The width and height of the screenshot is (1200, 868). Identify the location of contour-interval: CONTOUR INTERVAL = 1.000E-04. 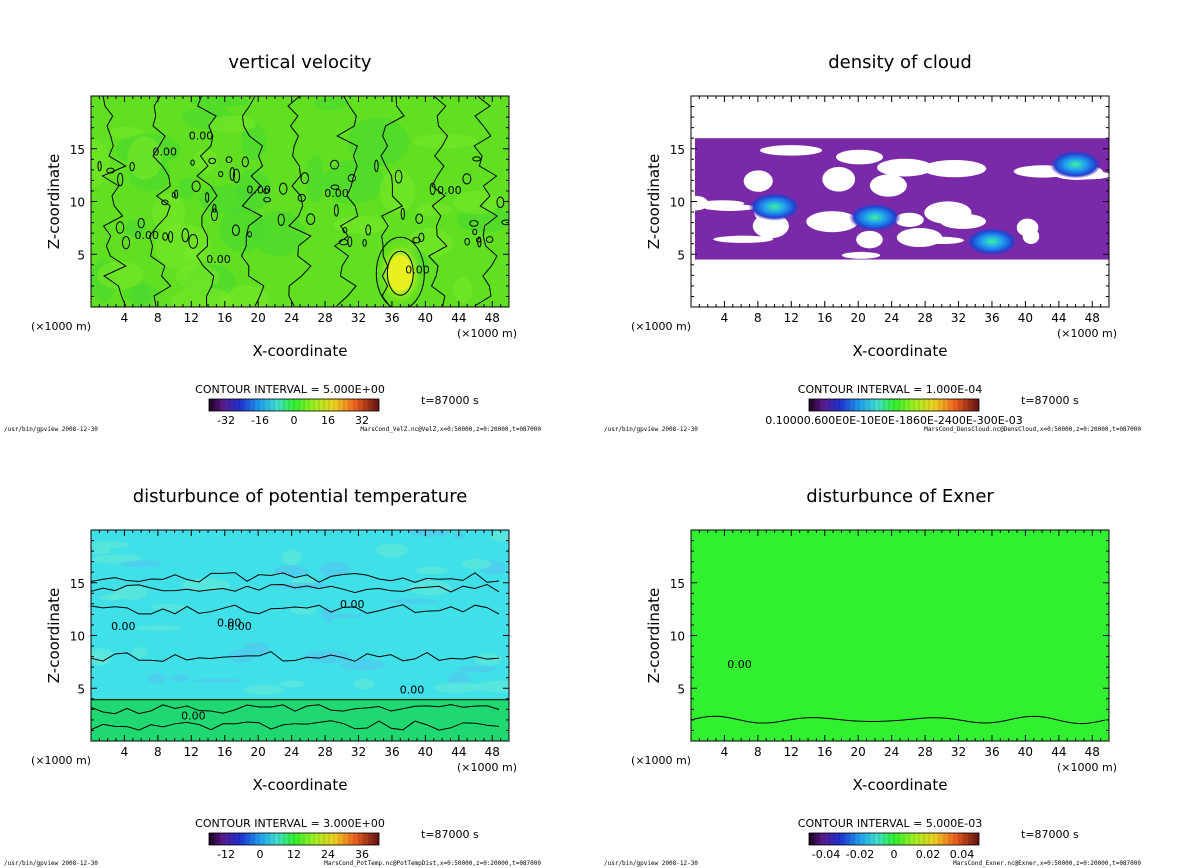
(890, 389).